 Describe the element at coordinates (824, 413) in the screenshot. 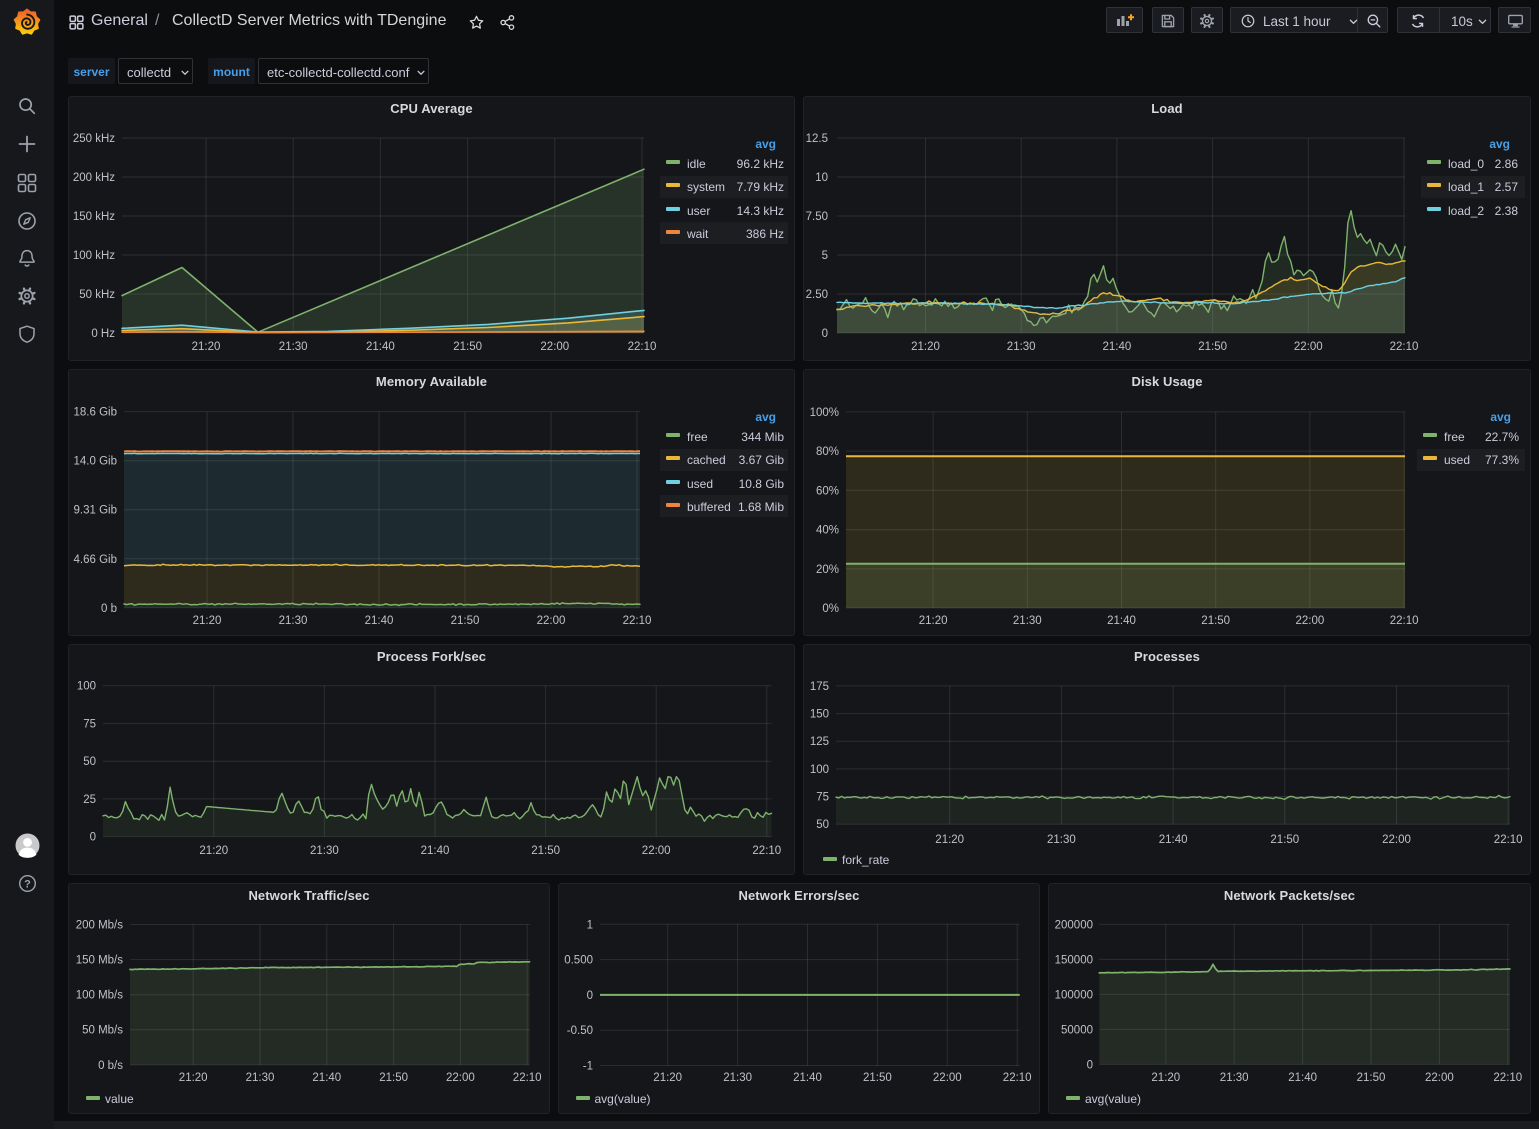

I see `svg-text: 100%` at that location.